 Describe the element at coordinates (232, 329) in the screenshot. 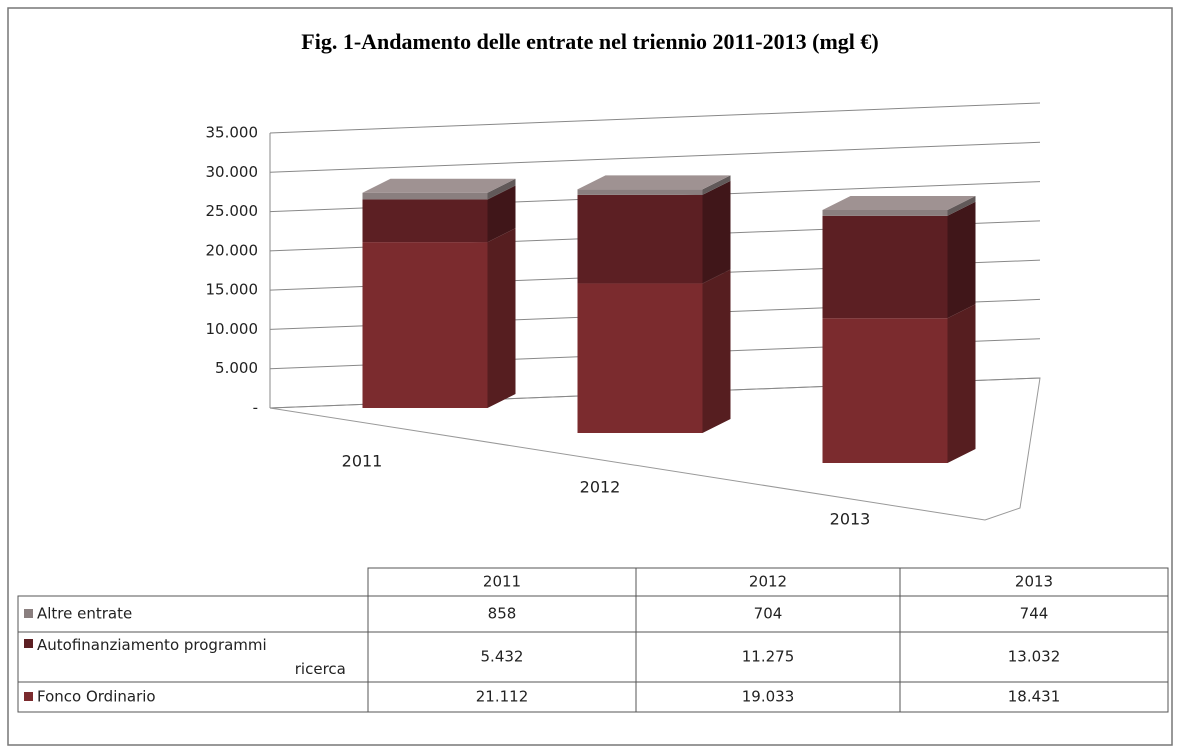

I see `y-tick-label: 10.000` at that location.